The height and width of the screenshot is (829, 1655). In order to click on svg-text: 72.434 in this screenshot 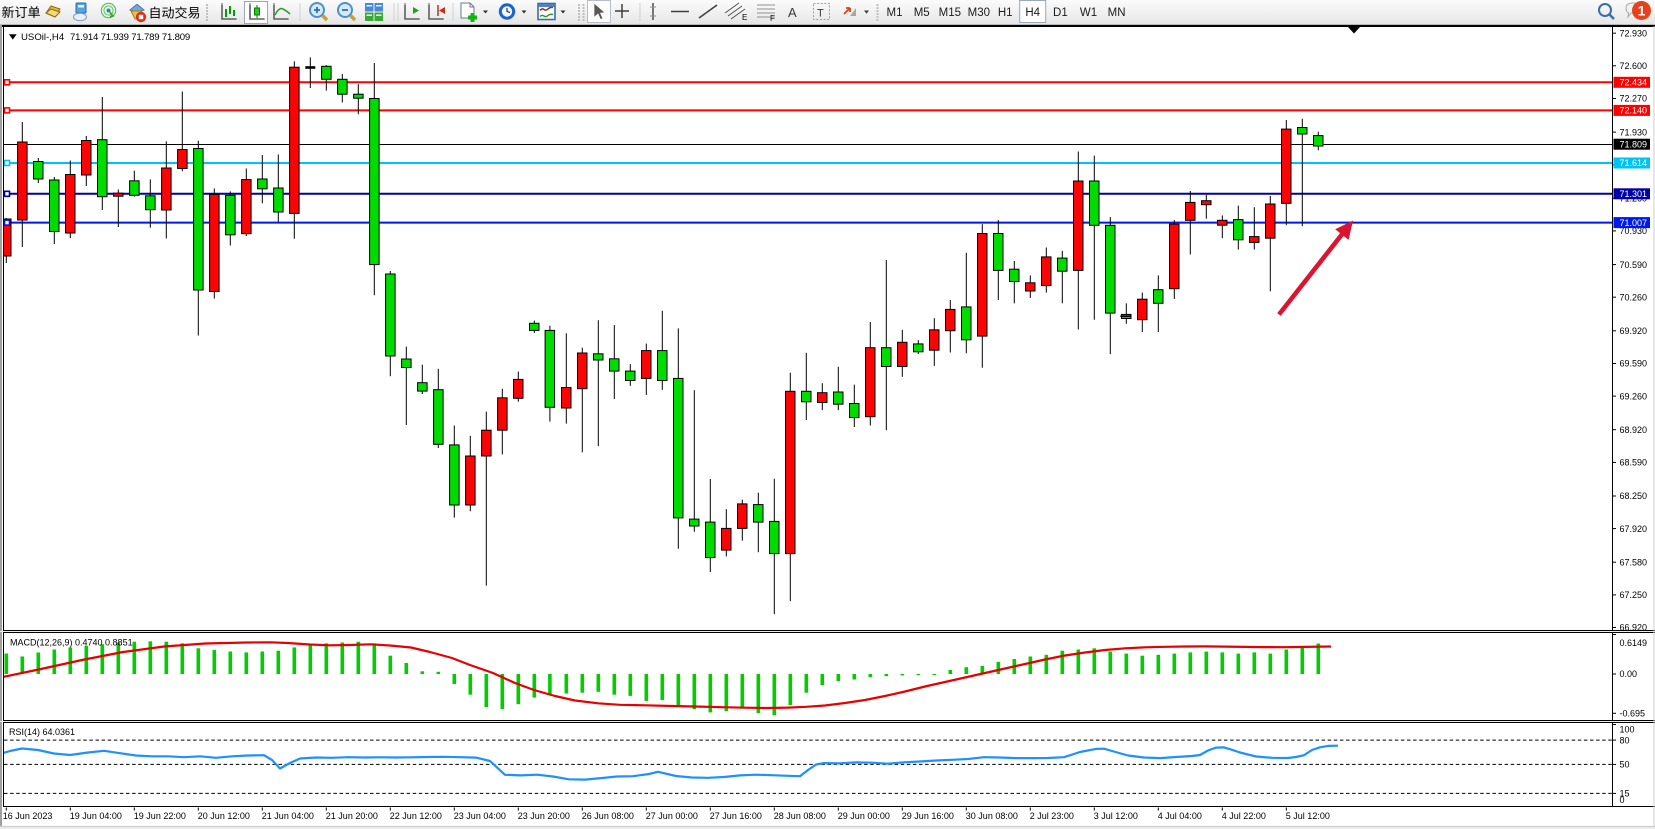, I will do `click(1634, 83)`.